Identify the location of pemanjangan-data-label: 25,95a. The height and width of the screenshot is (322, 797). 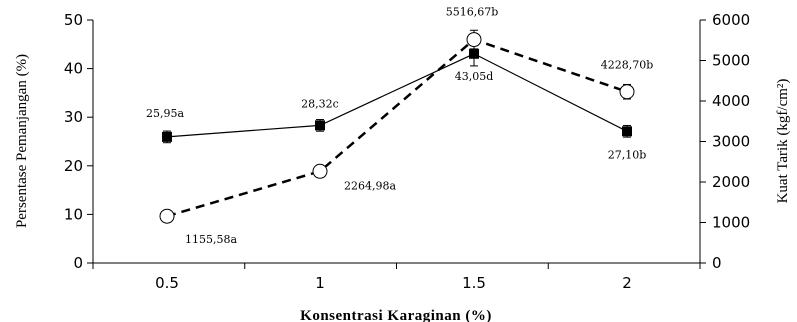
(165, 113).